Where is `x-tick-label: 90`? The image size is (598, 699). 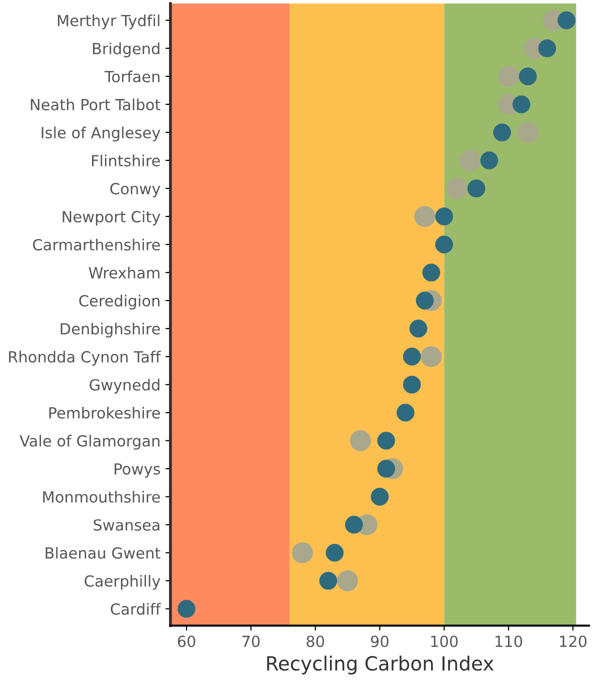 x-tick-label: 90 is located at coordinates (379, 642).